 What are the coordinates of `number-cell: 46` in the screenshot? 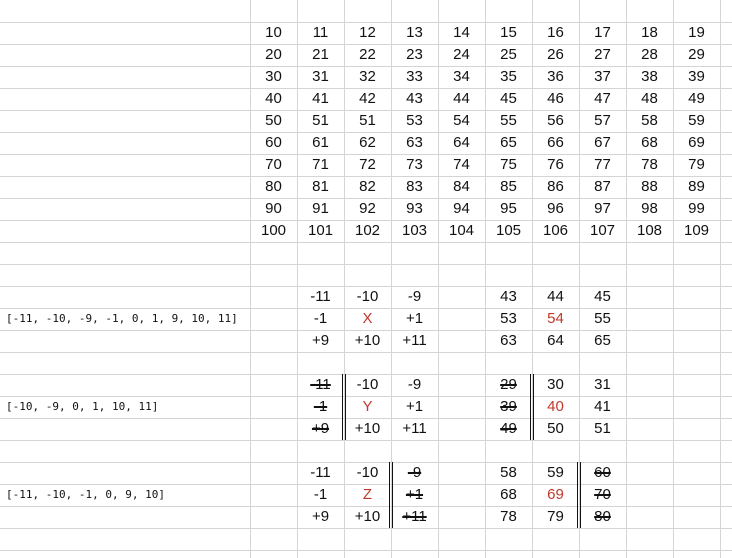 It's located at (555, 98).